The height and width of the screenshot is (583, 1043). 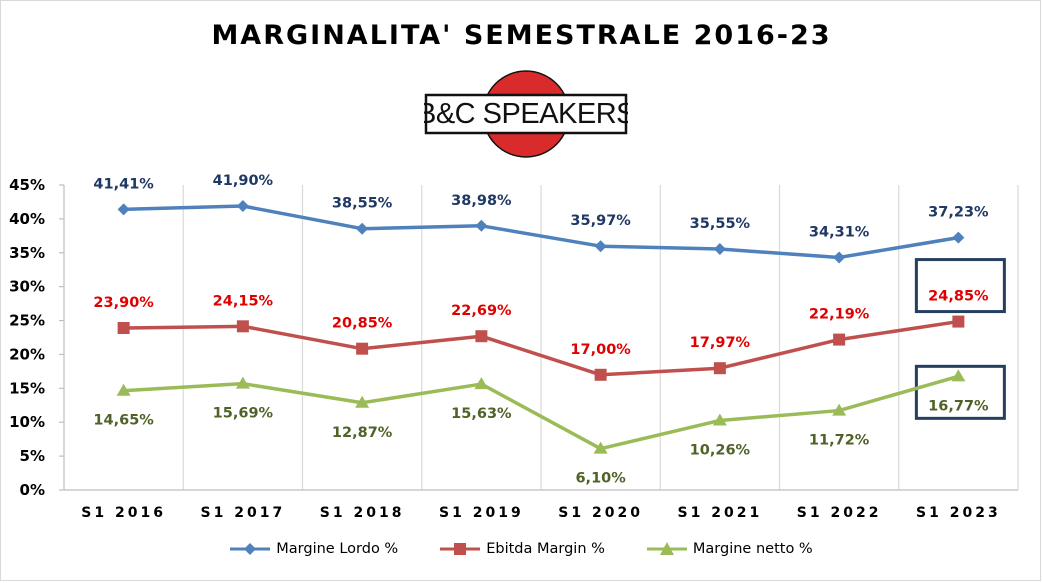 I want to click on legend-item: Margine Lordo %, so click(x=314, y=549).